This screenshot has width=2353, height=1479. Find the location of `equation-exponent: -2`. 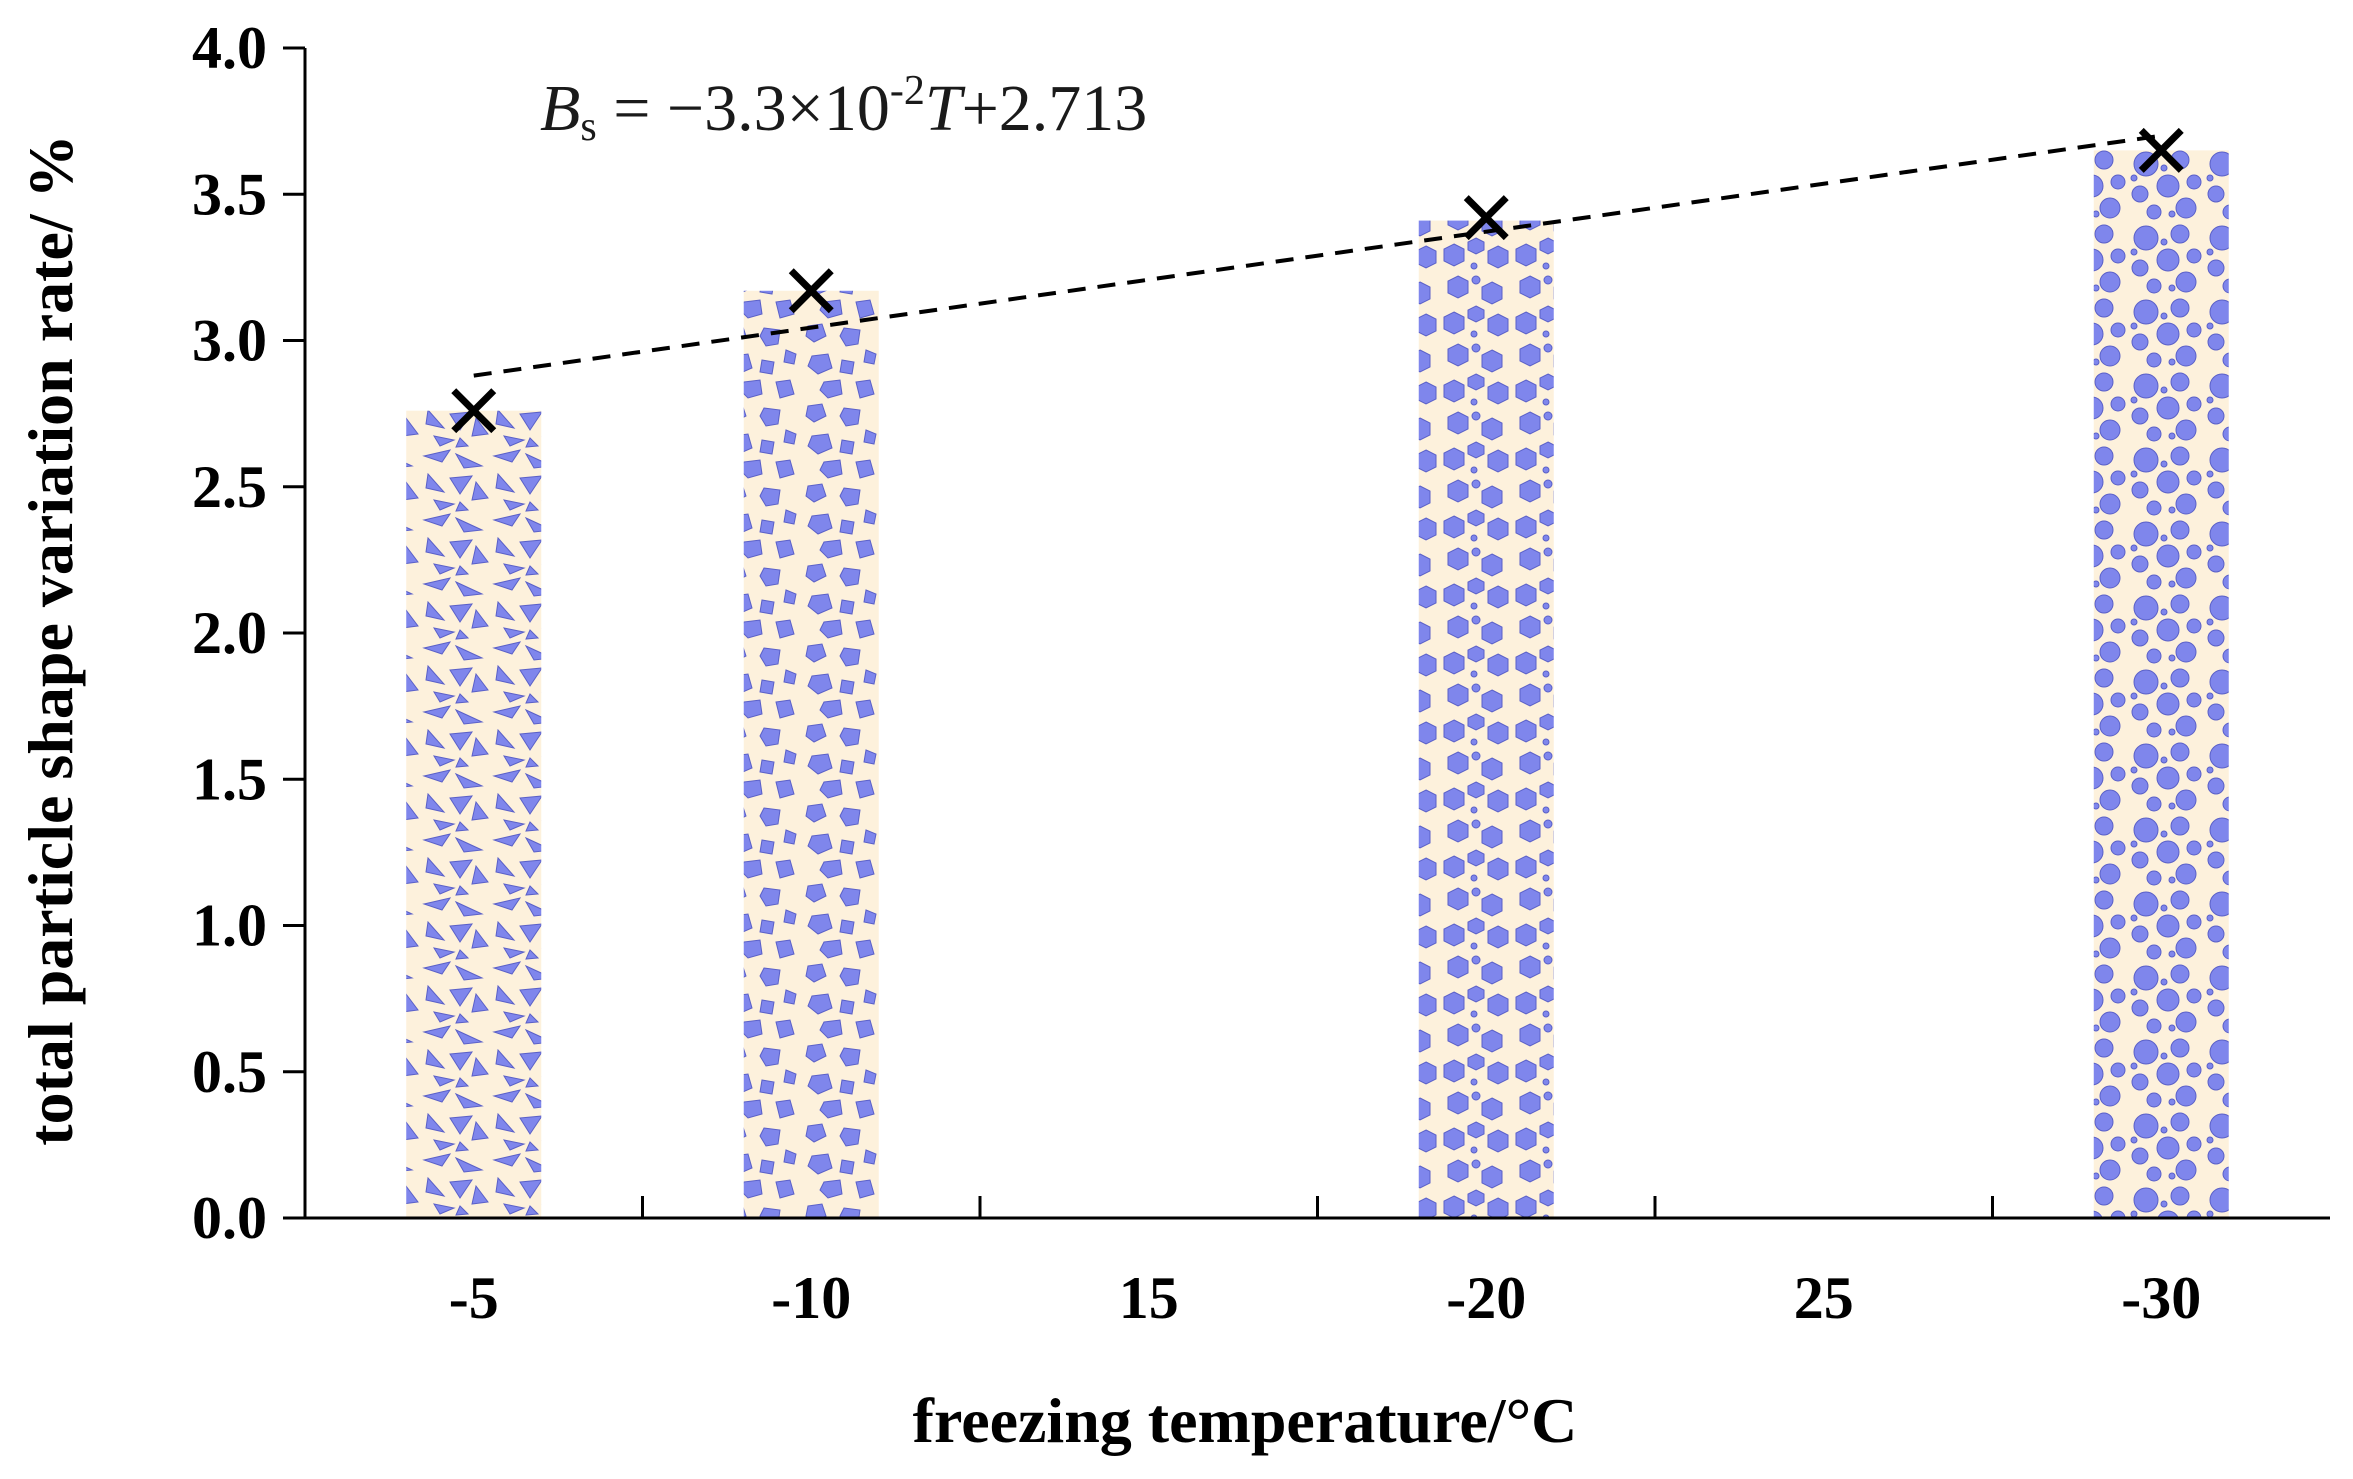

equation-exponent: -2 is located at coordinates (907, 91).